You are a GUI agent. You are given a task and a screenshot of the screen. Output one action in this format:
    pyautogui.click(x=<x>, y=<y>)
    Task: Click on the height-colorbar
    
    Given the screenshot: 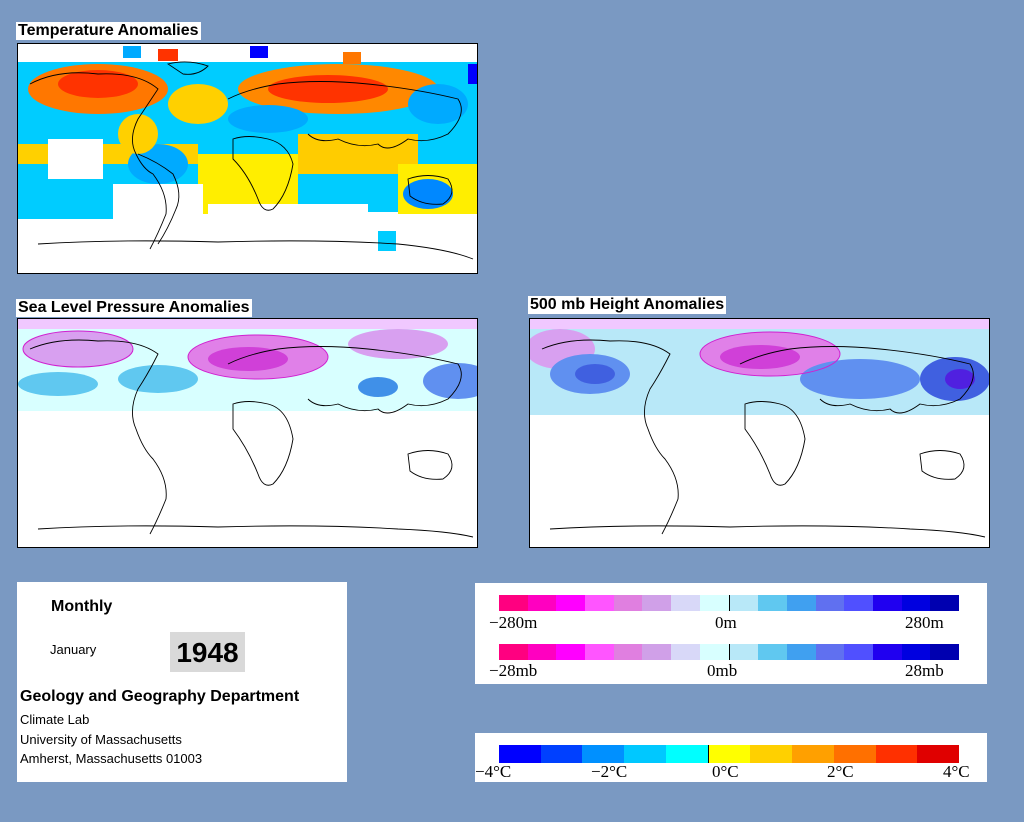 What is the action you would take?
    pyautogui.click(x=729, y=603)
    